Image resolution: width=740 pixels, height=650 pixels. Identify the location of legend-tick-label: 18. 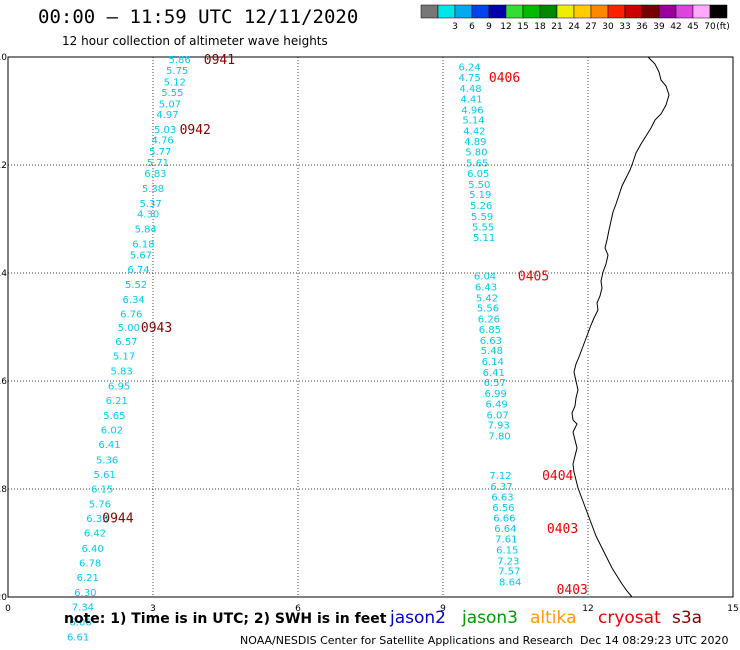
(540, 27).